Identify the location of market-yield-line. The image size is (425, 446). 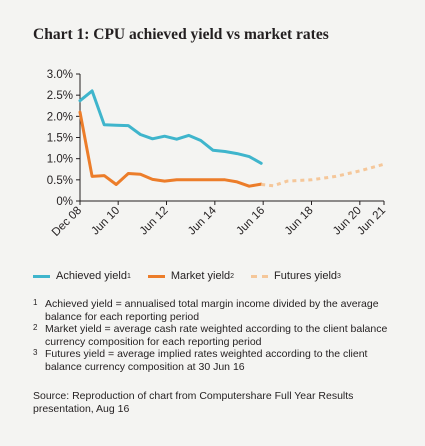
(170, 149).